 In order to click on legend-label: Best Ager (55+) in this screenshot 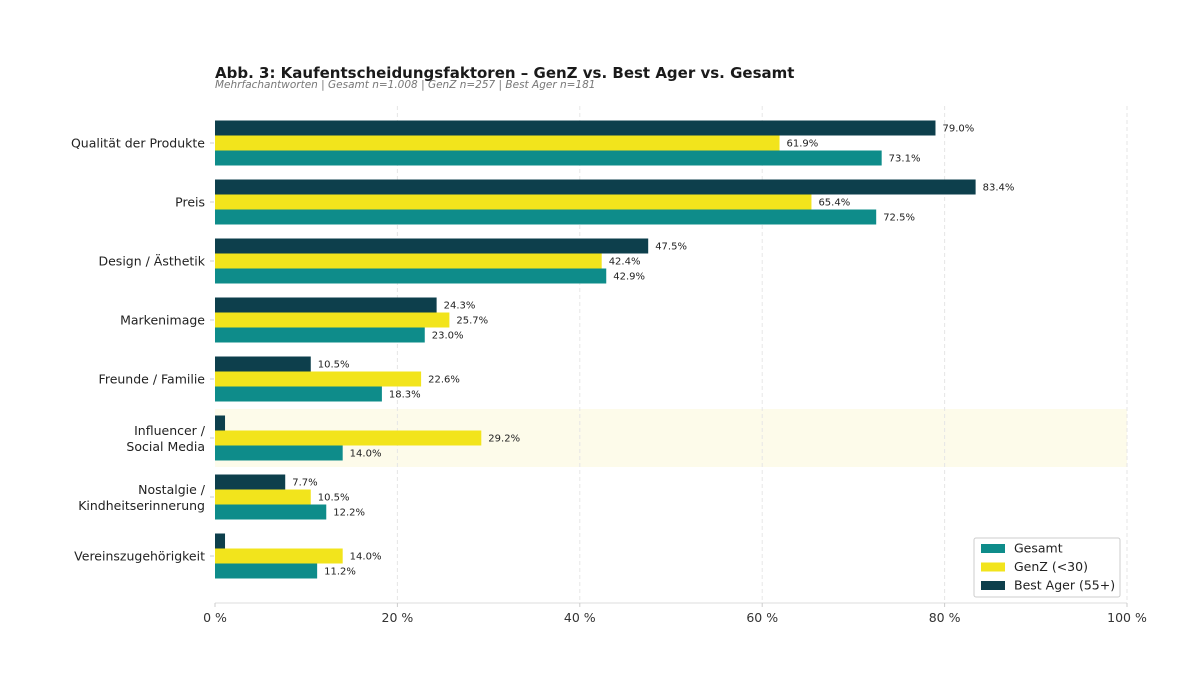, I will do `click(1064, 585)`.